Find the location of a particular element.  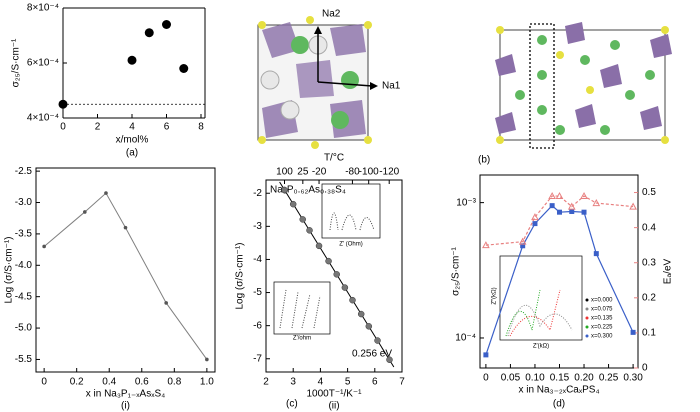

x-axis-label: 1000T⁻¹/K⁻¹ is located at coordinates (334, 394).